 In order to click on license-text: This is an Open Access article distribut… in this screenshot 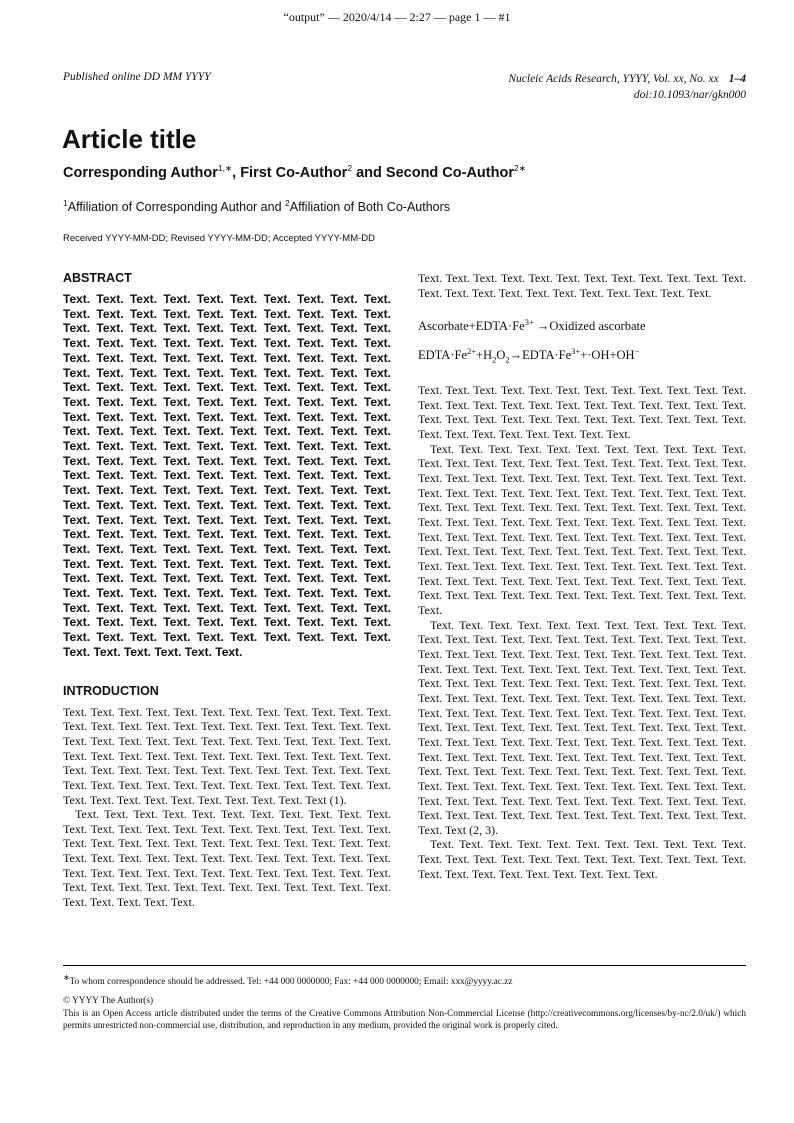, I will do `click(404, 1020)`.